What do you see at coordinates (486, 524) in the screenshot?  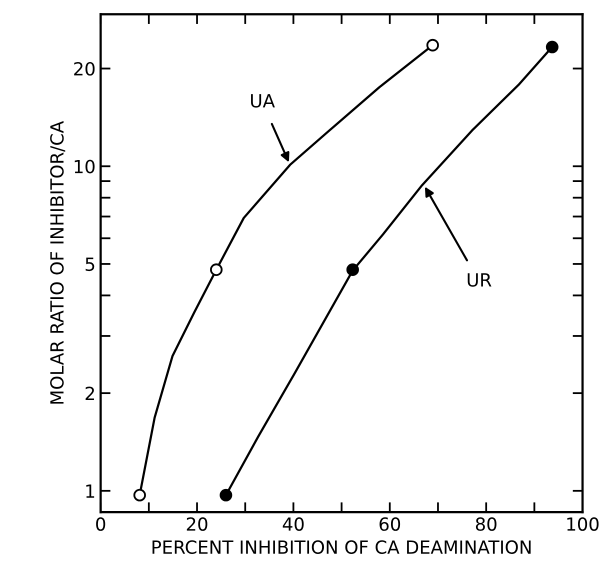 I see `x-tick-label: 80` at bounding box center [486, 524].